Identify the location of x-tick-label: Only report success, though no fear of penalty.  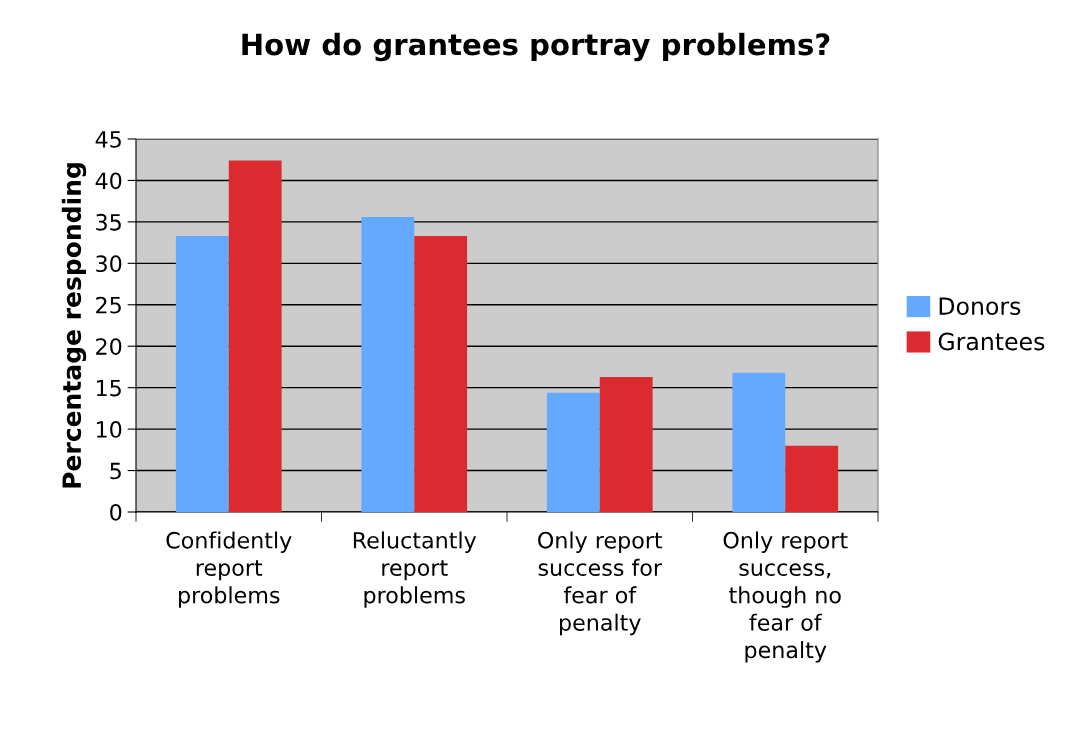
(785, 597).